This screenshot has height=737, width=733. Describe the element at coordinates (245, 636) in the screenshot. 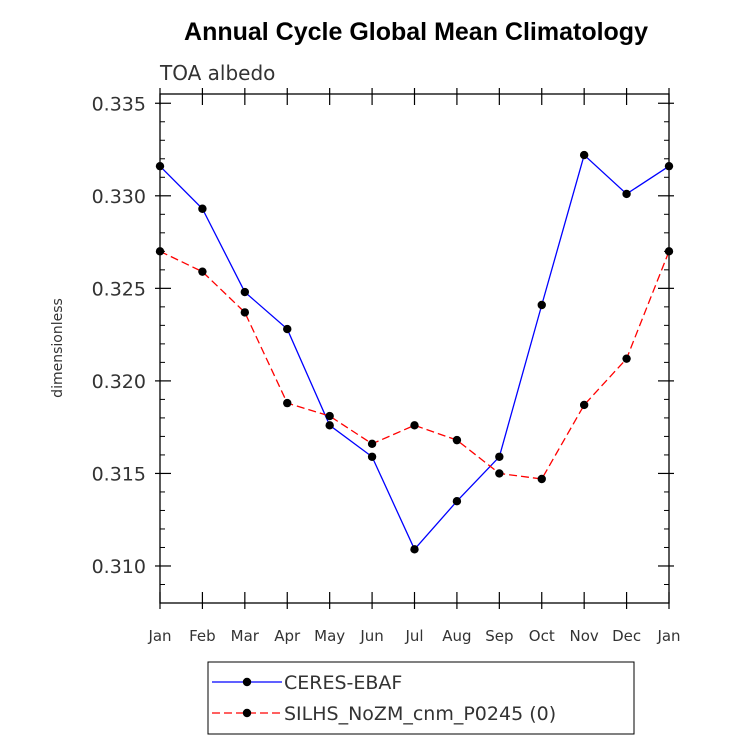

I see `x-tick-label: Mar` at that location.